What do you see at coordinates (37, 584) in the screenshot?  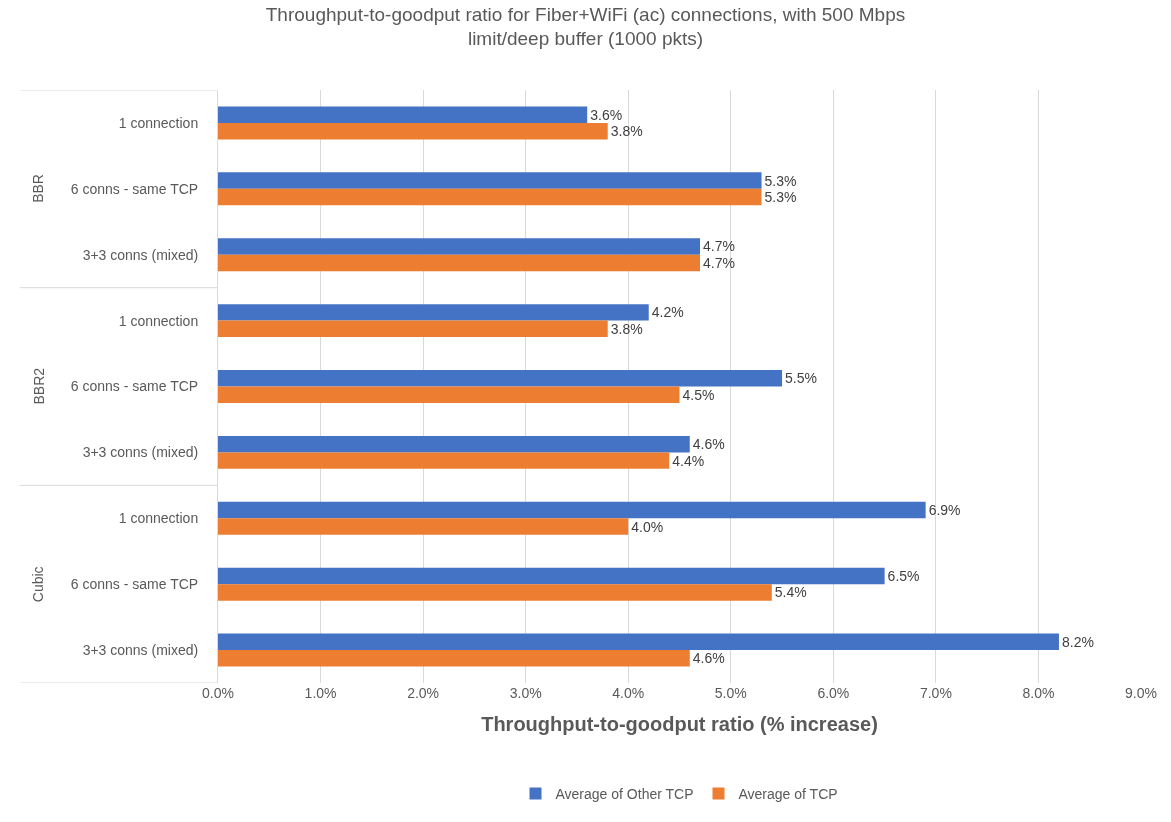 I see `text: Cubic` at bounding box center [37, 584].